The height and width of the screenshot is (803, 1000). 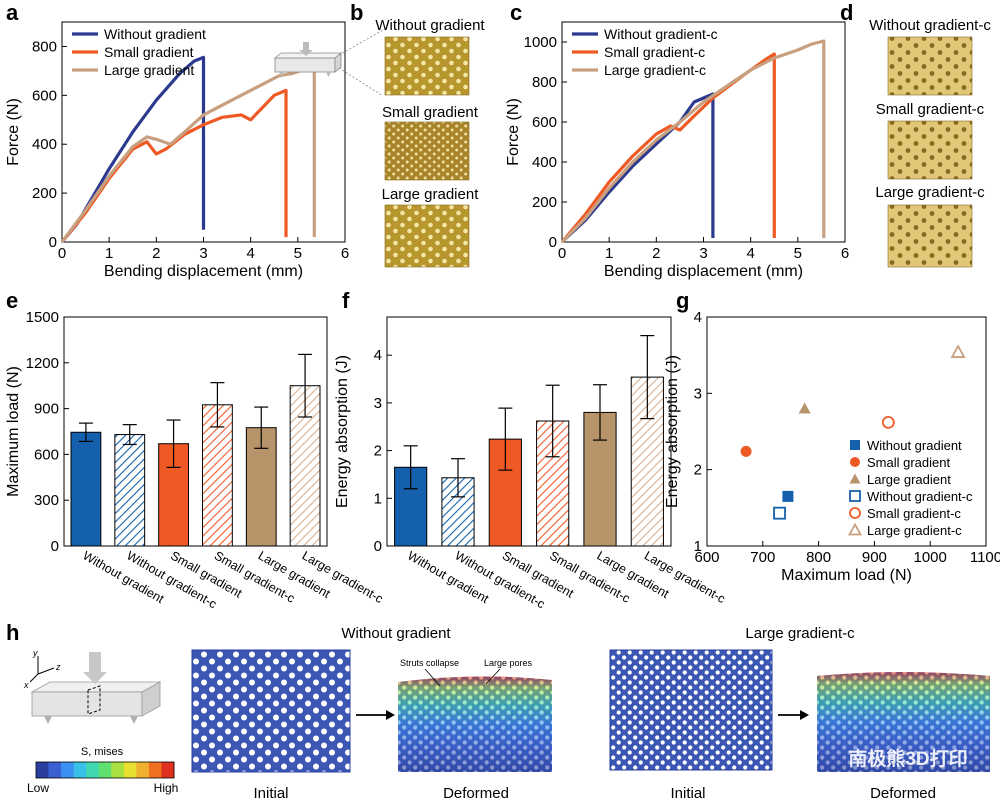 I want to click on series-line-small-gradient-c, so click(x=668, y=148).